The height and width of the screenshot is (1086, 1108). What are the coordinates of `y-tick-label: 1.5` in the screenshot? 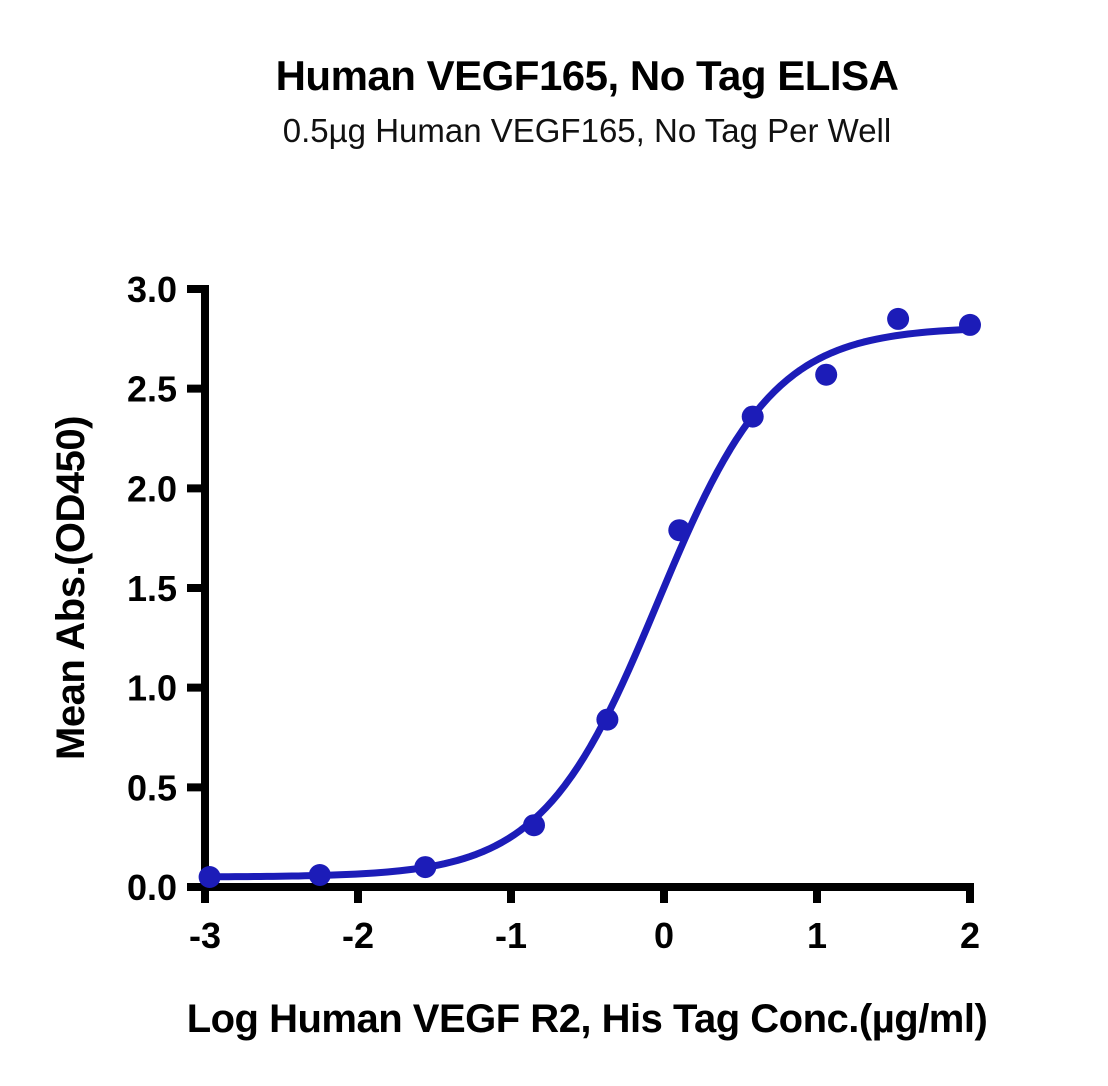 It's located at (152, 588).